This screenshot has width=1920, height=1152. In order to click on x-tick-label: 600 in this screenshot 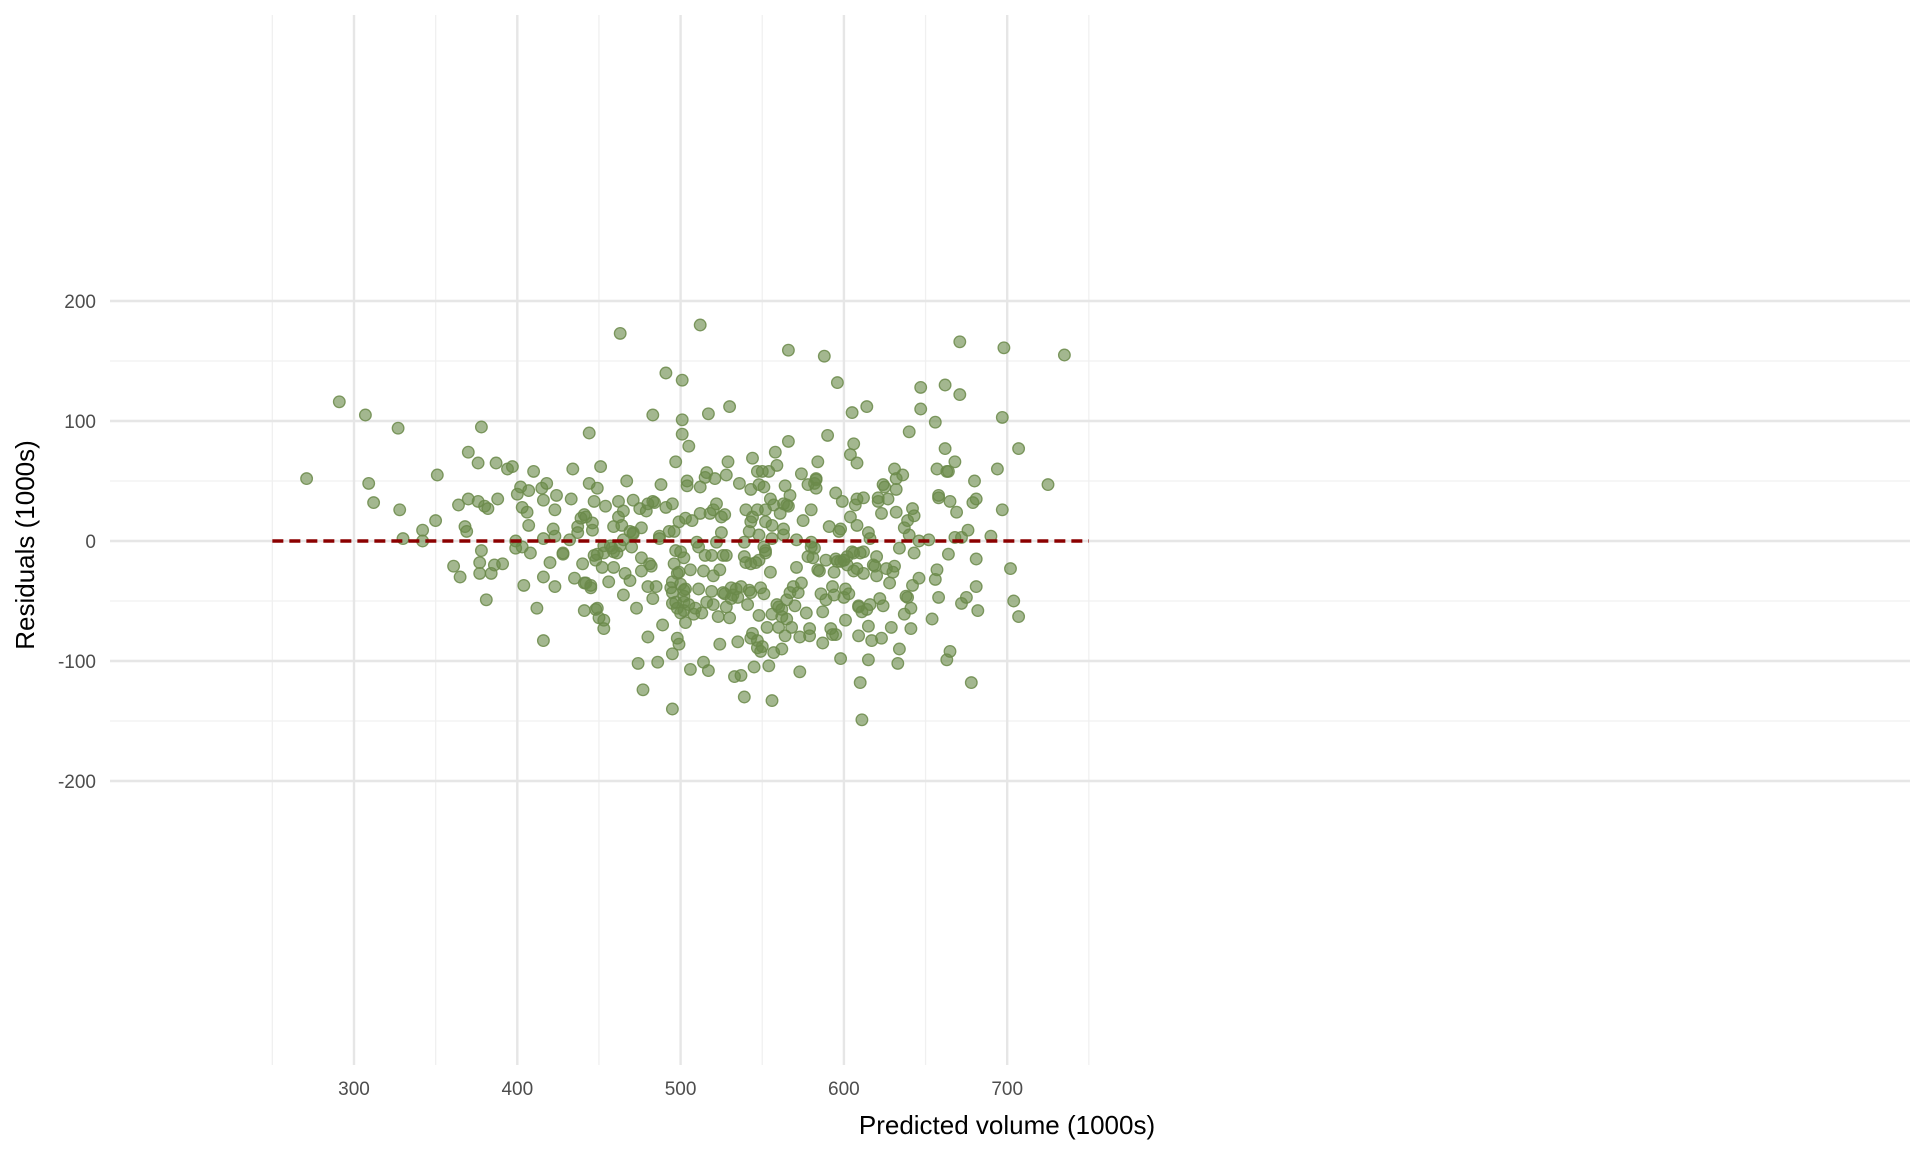, I will do `click(844, 1089)`.